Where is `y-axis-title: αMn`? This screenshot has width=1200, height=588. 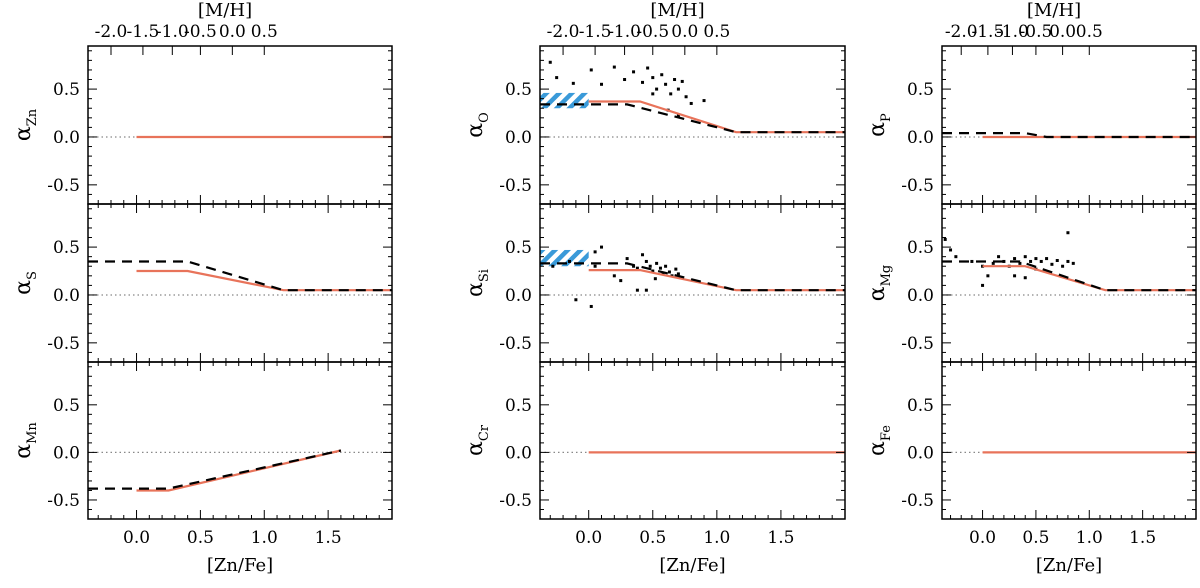
y-axis-title: αMn is located at coordinates (25, 440).